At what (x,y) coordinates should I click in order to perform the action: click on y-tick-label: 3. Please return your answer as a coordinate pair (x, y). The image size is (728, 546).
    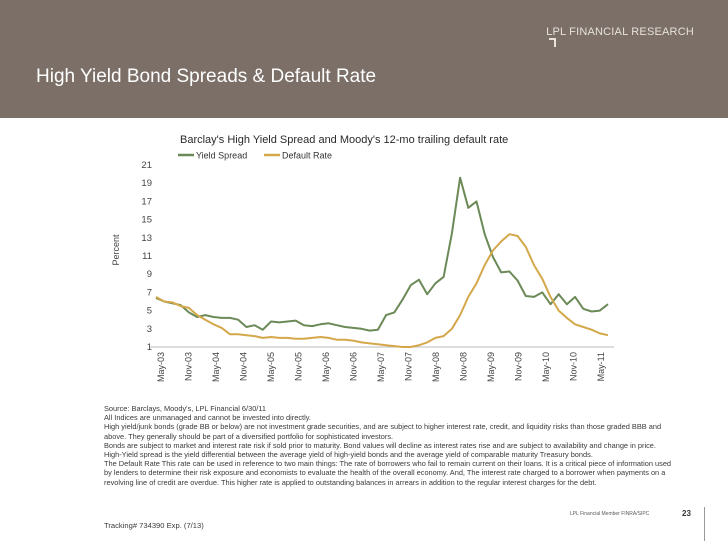
    Looking at the image, I should click on (149, 329).